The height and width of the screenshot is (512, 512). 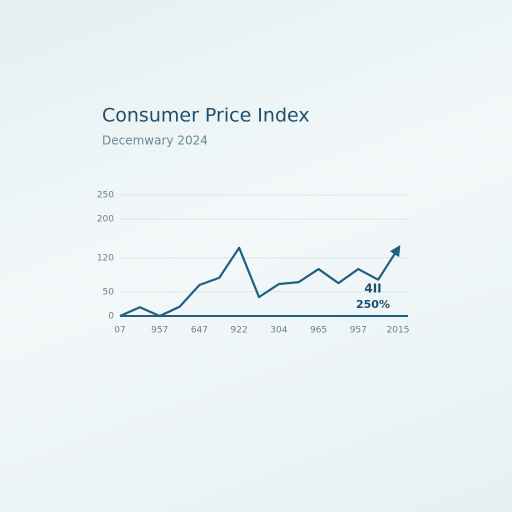 What do you see at coordinates (372, 289) in the screenshot?
I see `annotation: 4II` at bounding box center [372, 289].